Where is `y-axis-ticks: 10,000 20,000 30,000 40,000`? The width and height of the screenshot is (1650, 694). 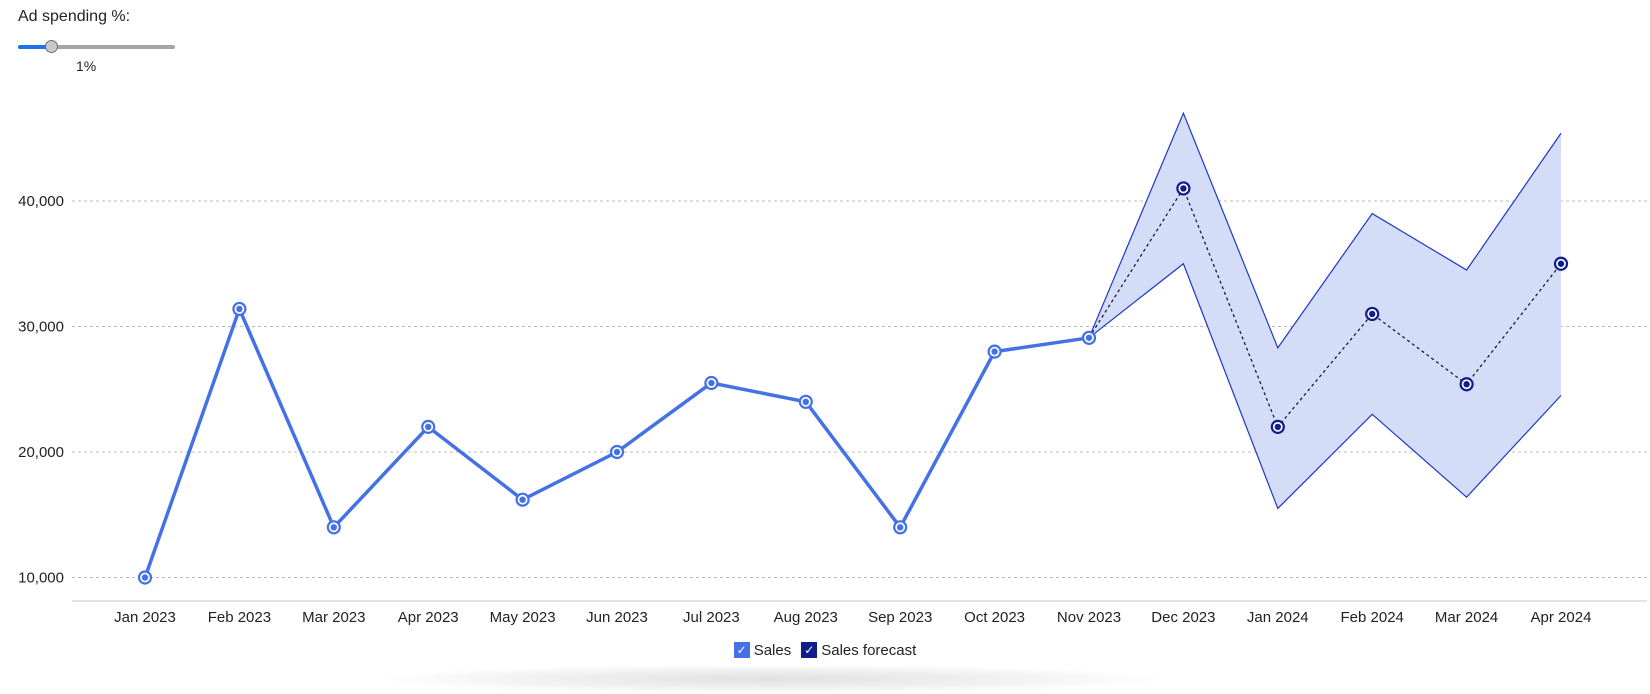 y-axis-ticks: 10,000 20,000 30,000 40,000 is located at coordinates (41, 390).